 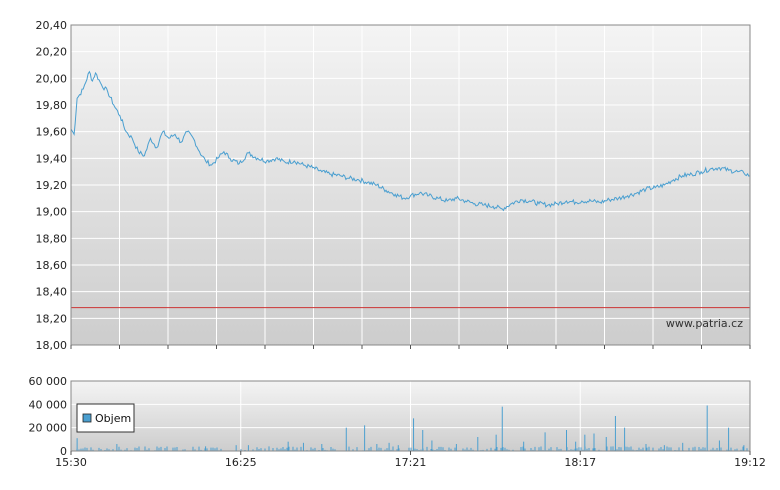 What do you see at coordinates (704, 323) in the screenshot?
I see `watermark: www.patria.cz` at bounding box center [704, 323].